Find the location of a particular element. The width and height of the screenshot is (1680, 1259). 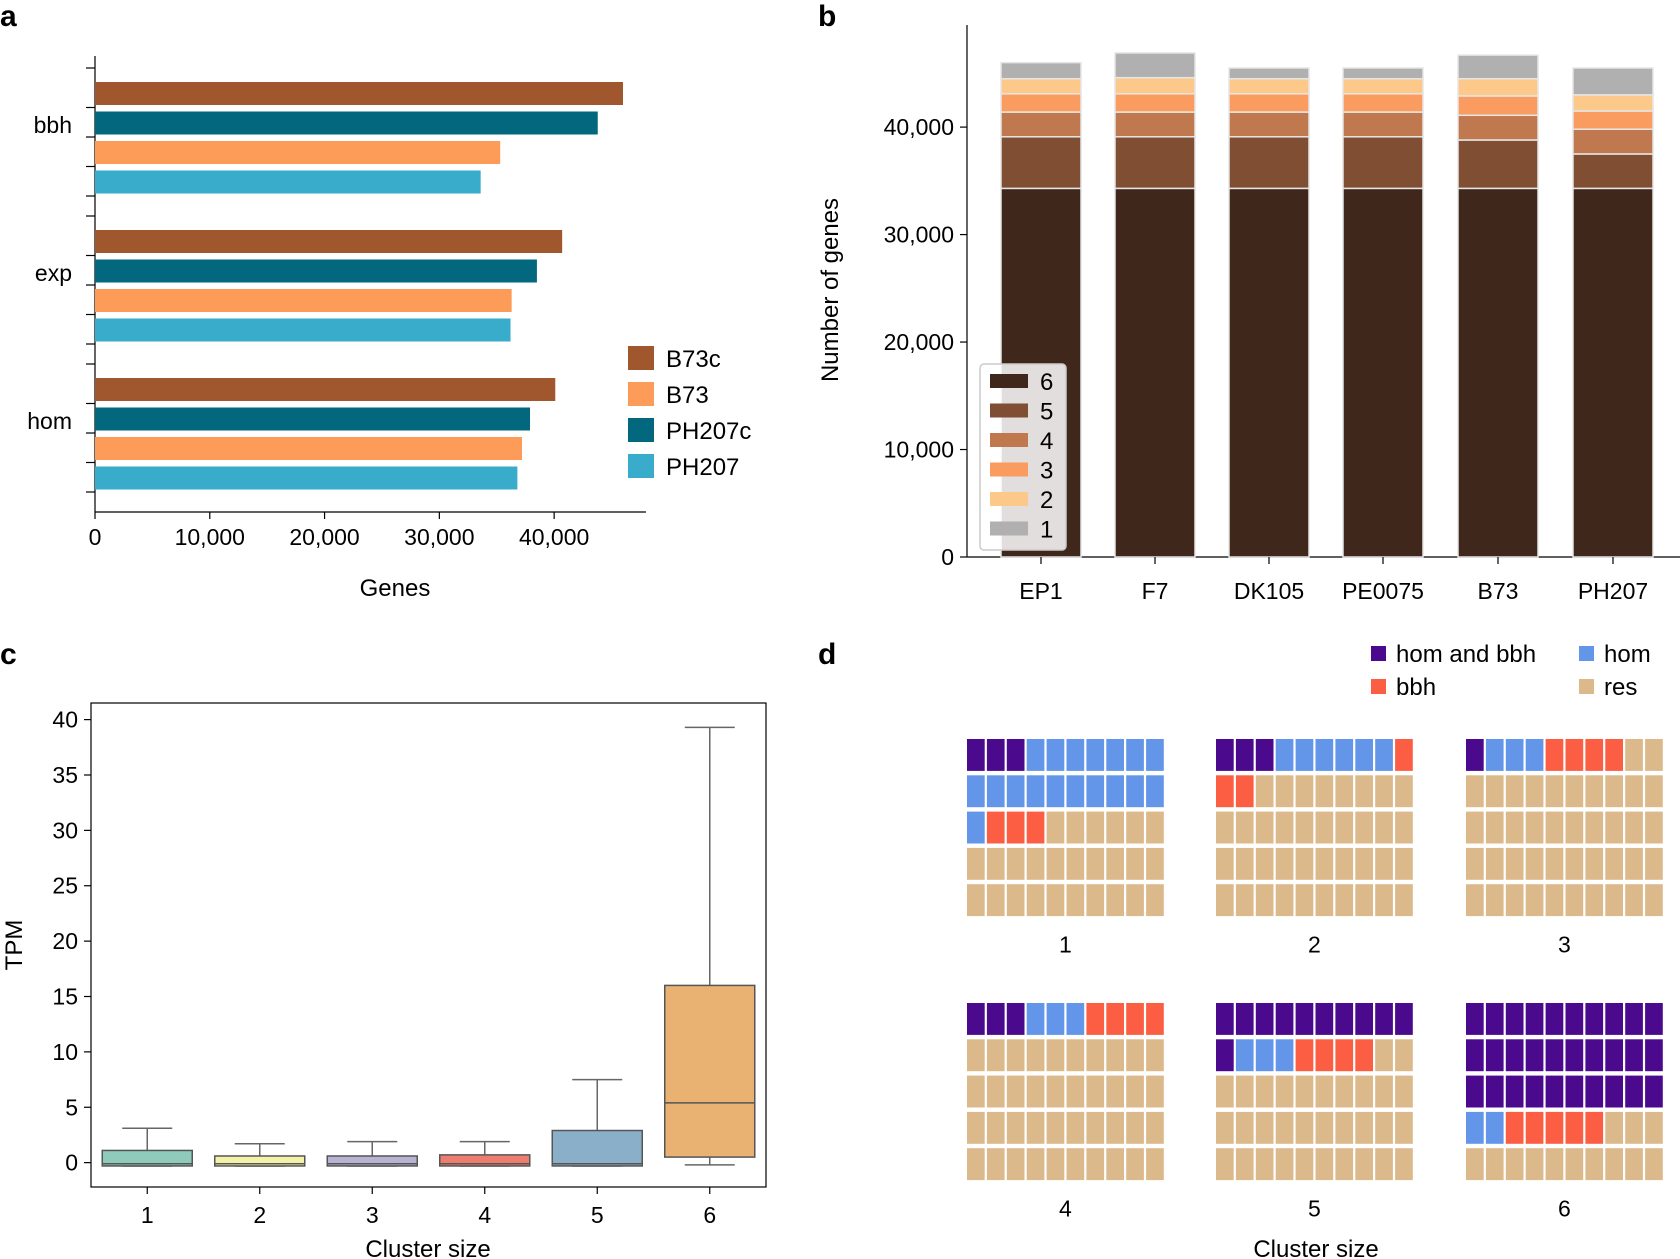

waffle-3-cell-bbh is located at coordinates (1614, 755).